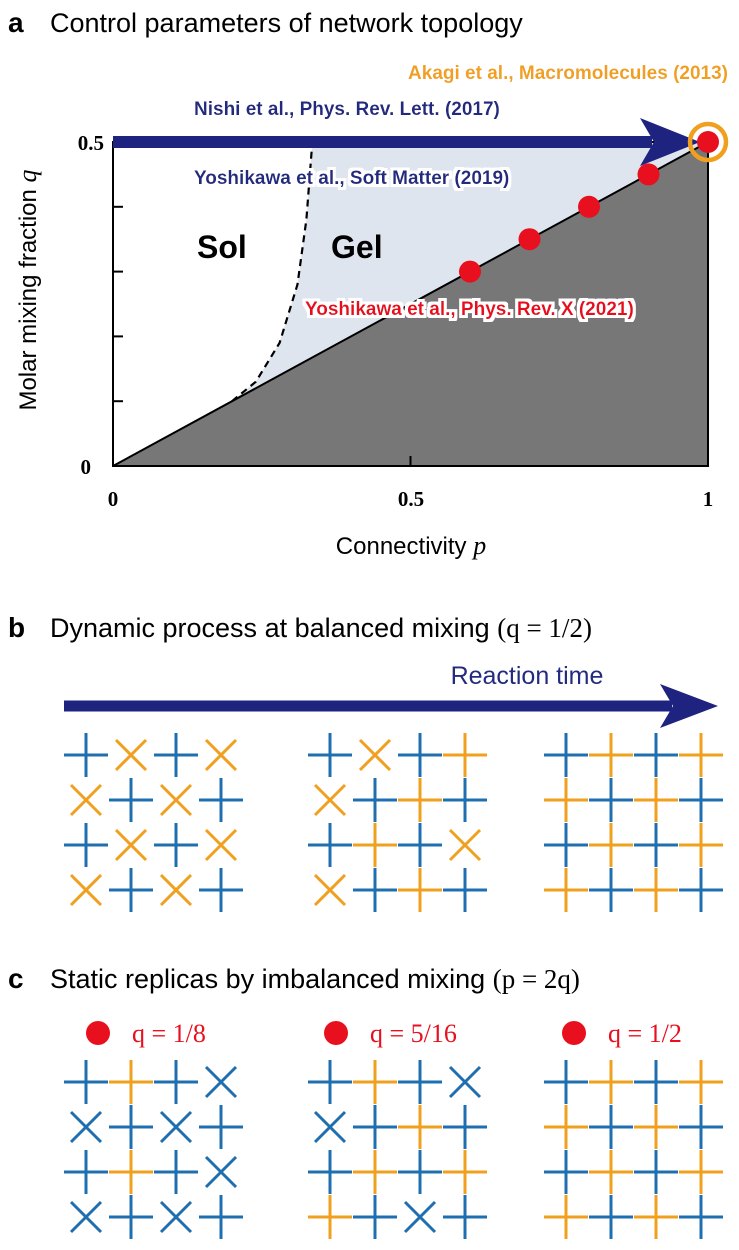 This screenshot has height=1250, width=739. I want to click on y-minor-ticks, so click(118, 304).